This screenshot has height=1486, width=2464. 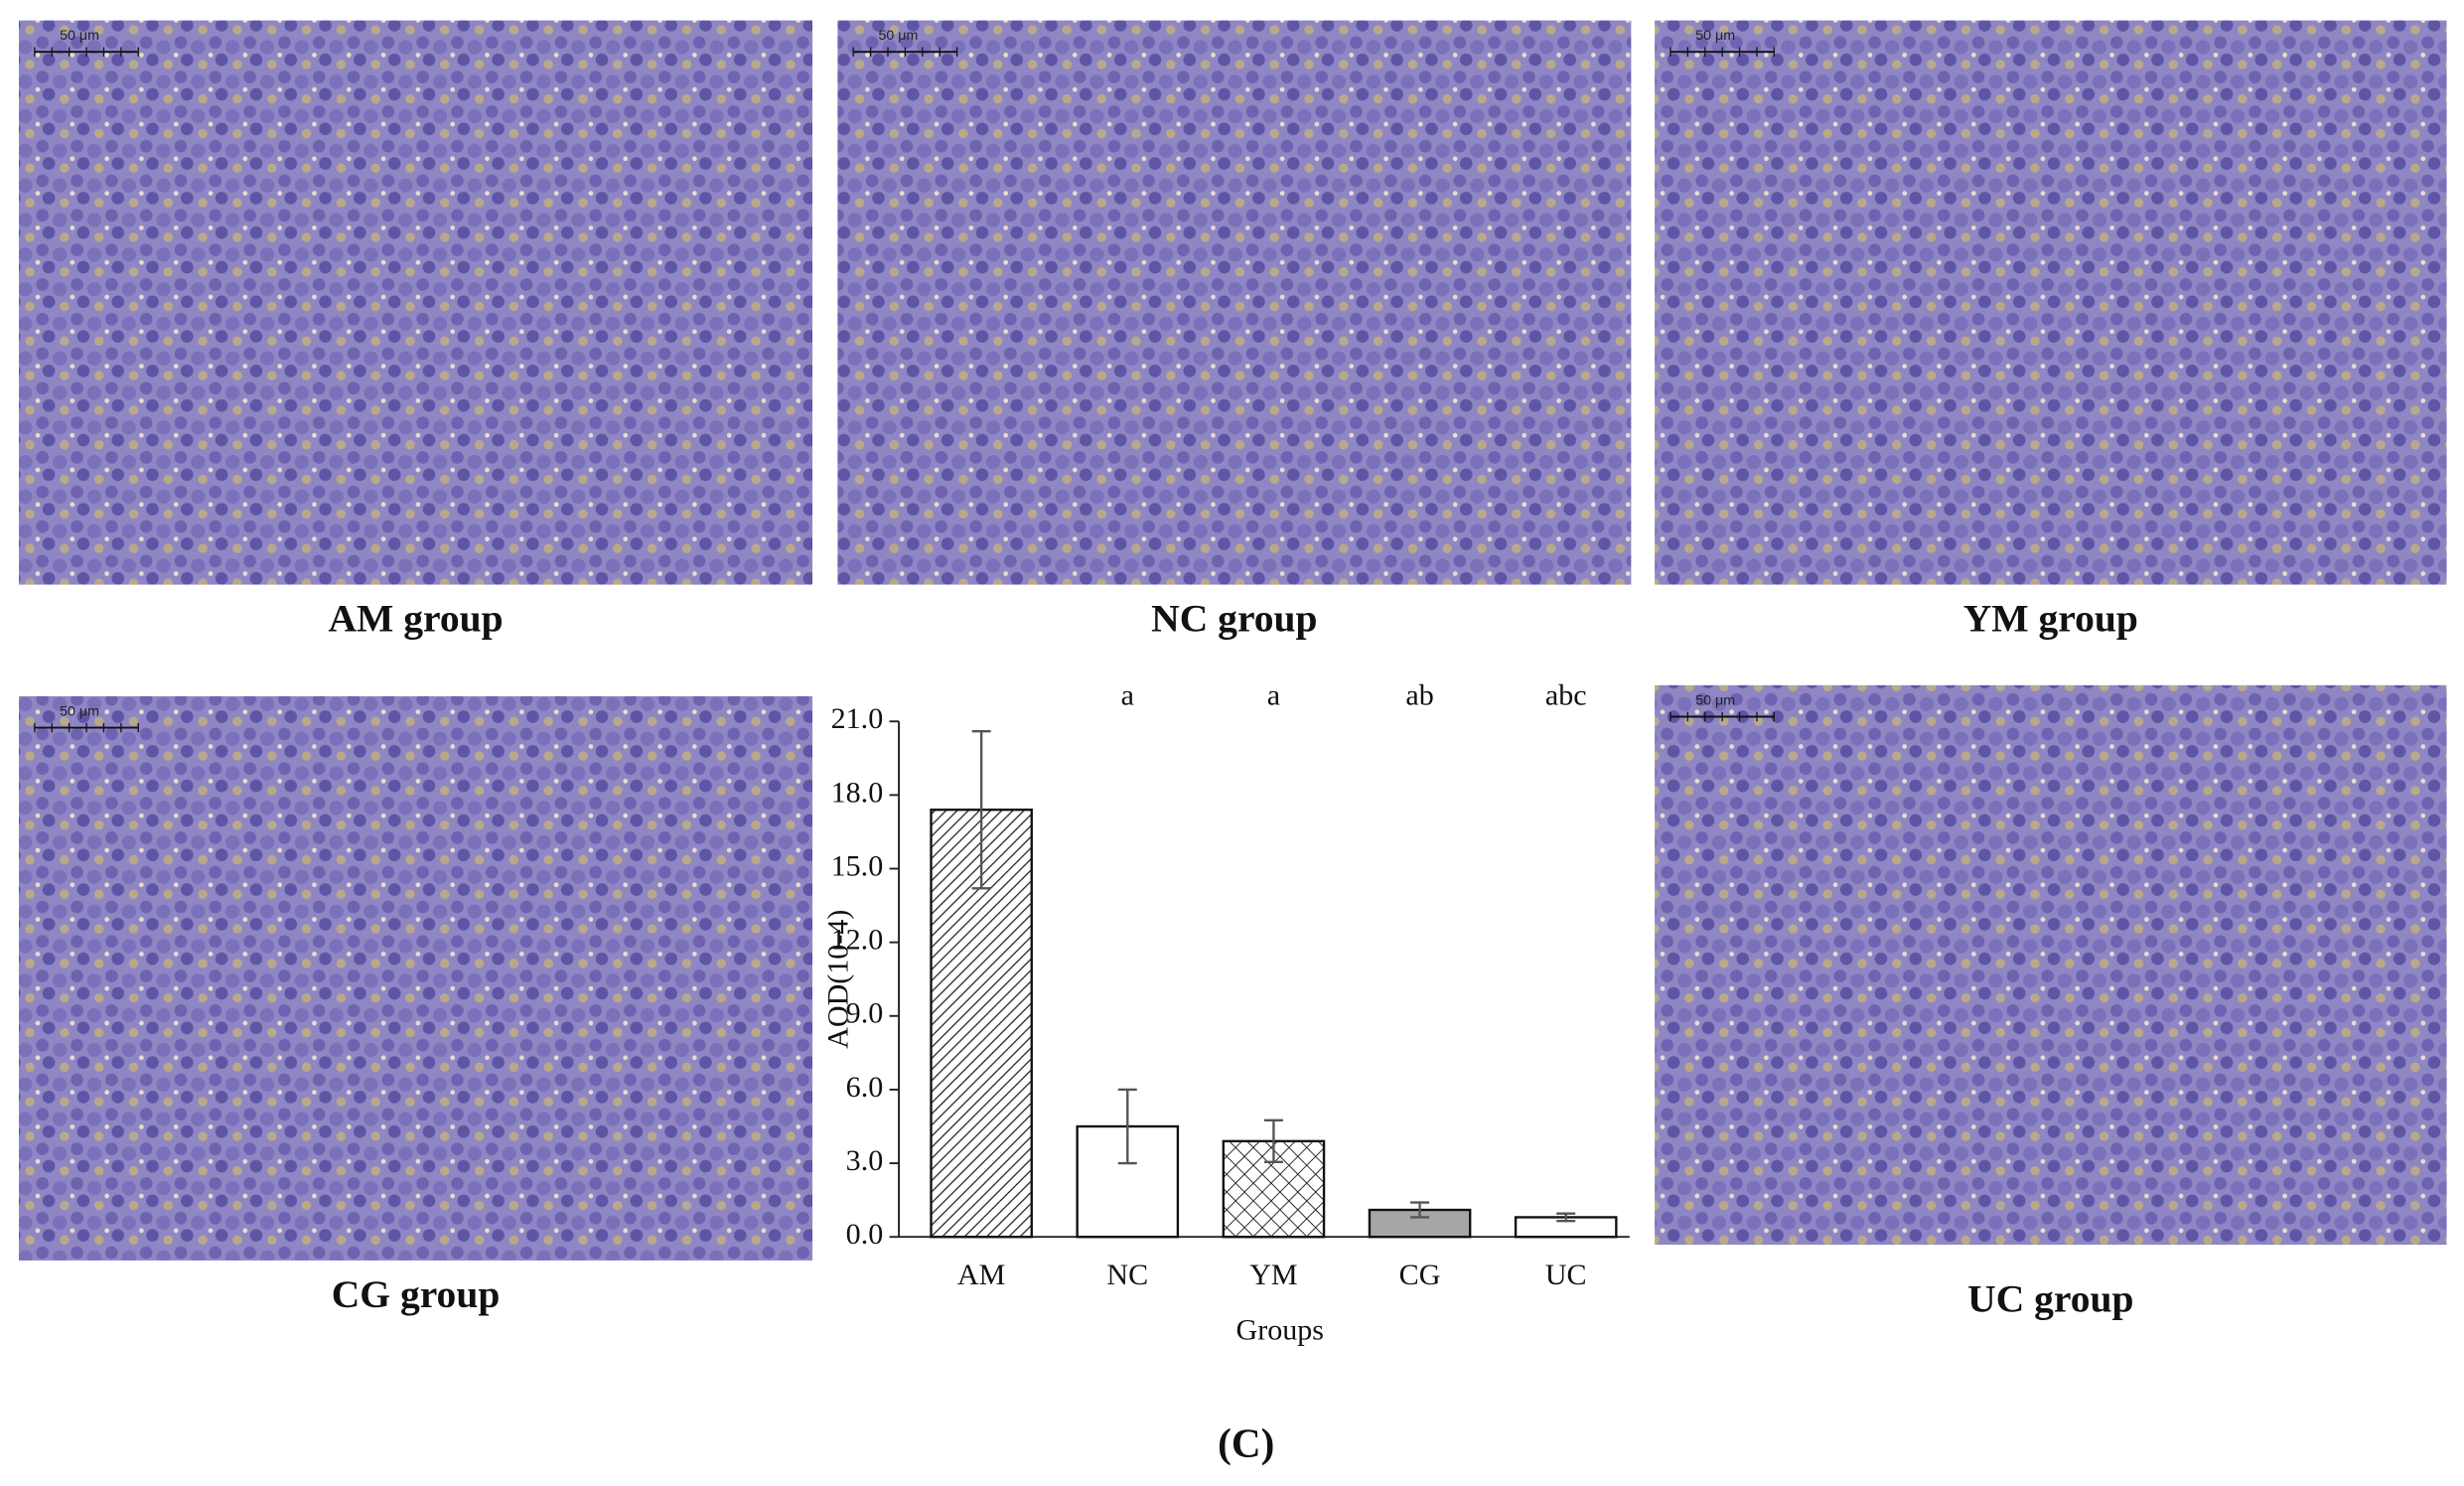 What do you see at coordinates (865, 1013) in the screenshot?
I see `y-tick-label: 9.0` at bounding box center [865, 1013].